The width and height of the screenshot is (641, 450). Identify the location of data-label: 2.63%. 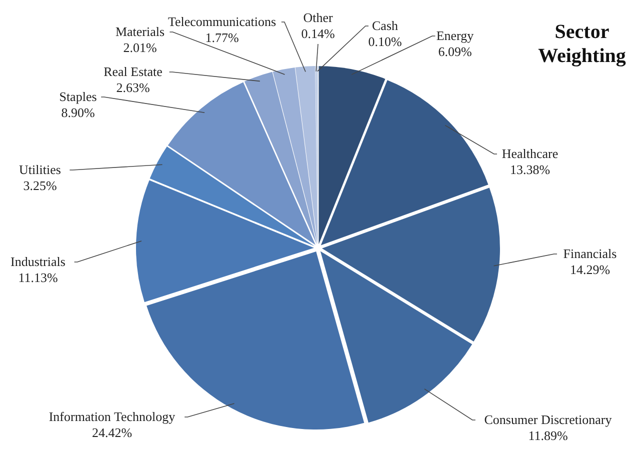
(133, 87).